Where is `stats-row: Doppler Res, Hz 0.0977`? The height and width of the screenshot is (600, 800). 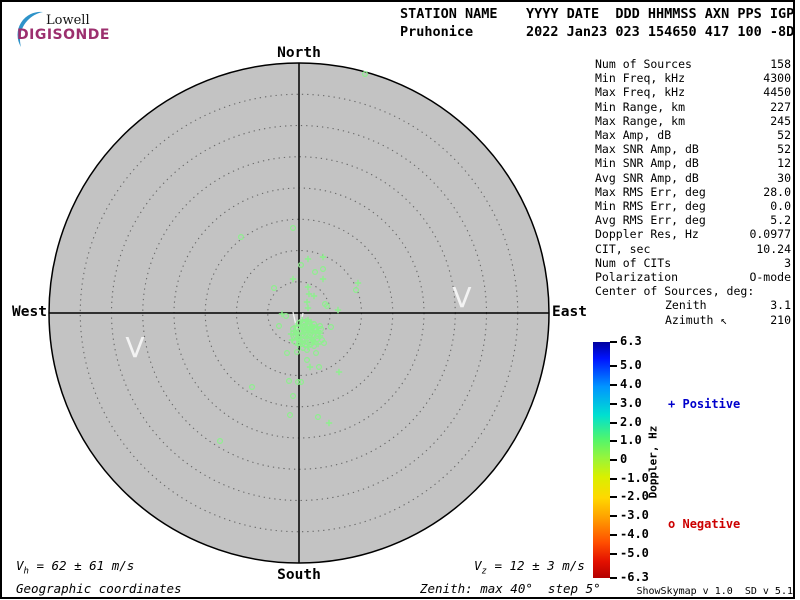 stats-row: Doppler Res, Hz 0.0977 is located at coordinates (693, 234).